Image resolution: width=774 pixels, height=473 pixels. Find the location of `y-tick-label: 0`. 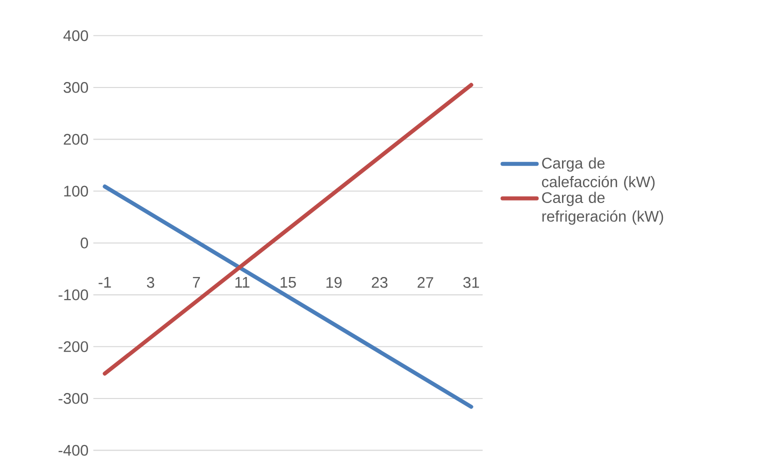

y-tick-label: 0 is located at coordinates (84, 243).